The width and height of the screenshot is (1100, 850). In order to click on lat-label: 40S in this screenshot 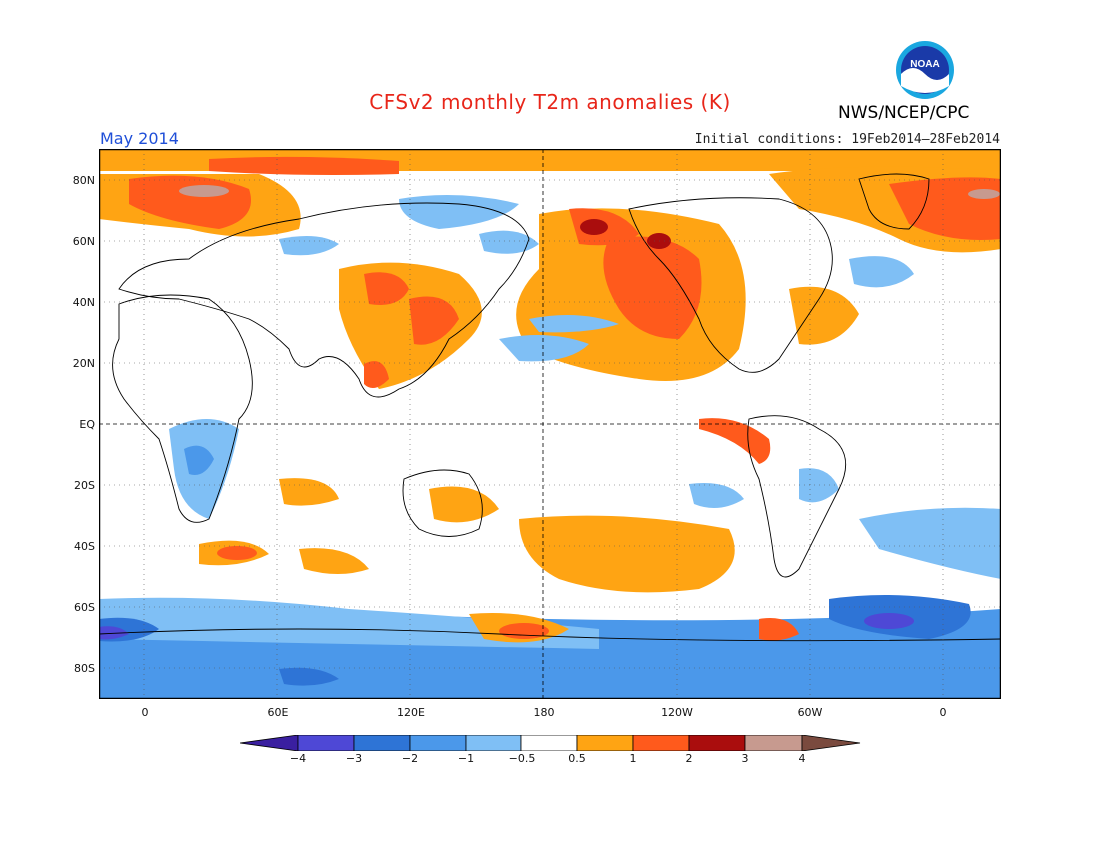, I will do `click(84, 546)`.